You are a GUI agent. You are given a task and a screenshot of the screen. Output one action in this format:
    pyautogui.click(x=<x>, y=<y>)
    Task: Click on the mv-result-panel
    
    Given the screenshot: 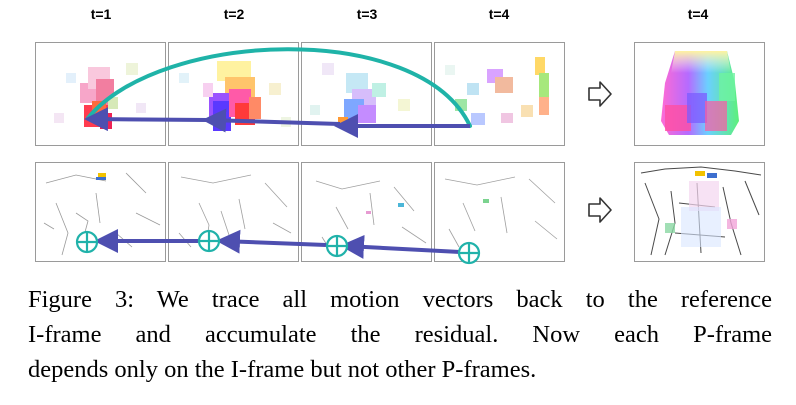 What is the action you would take?
    pyautogui.click(x=699, y=94)
    